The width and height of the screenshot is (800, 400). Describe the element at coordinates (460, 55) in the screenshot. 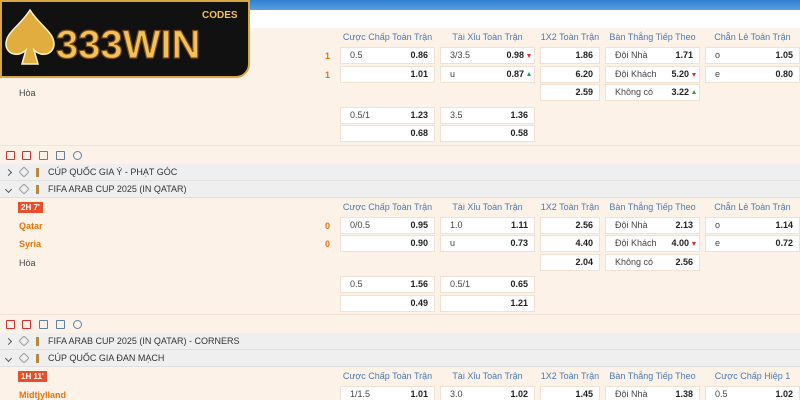

I see `odds-label: 3/3.5` at that location.